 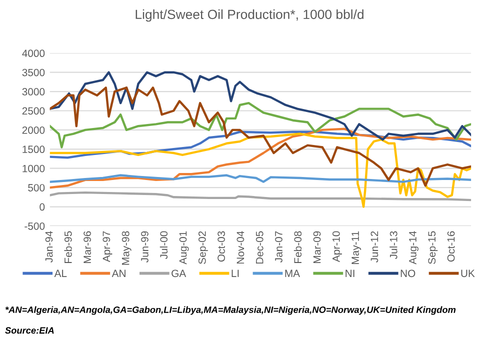 I want to click on y-tick-label: 1500, so click(x=33, y=150).